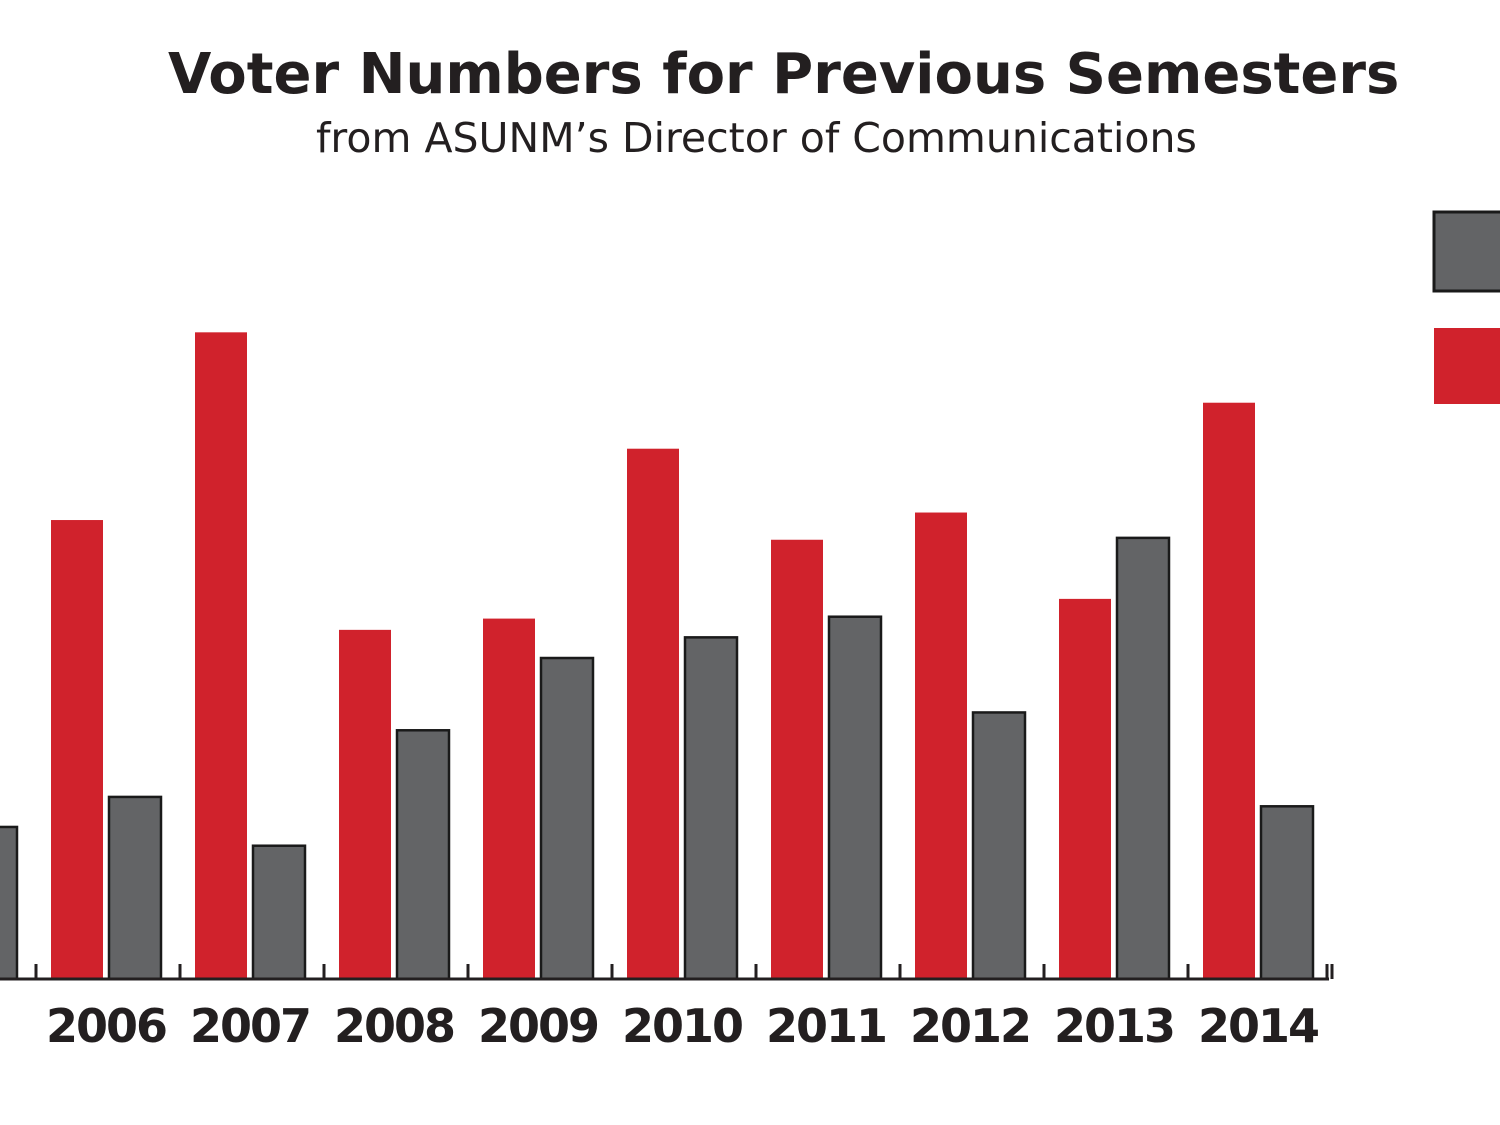 The width and height of the screenshot is (1500, 1125). Describe the element at coordinates (538, 1026) in the screenshot. I see `x-tick-label-2009: 2009` at that location.